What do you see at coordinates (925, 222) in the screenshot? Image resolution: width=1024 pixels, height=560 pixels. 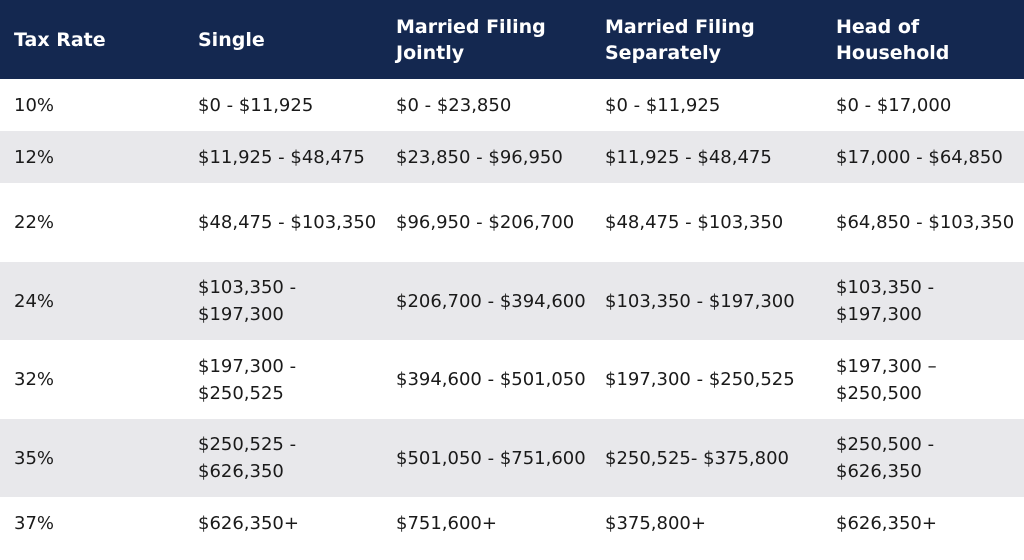 I see `cell-head-of-household: $64,850 - $103,350` at bounding box center [925, 222].